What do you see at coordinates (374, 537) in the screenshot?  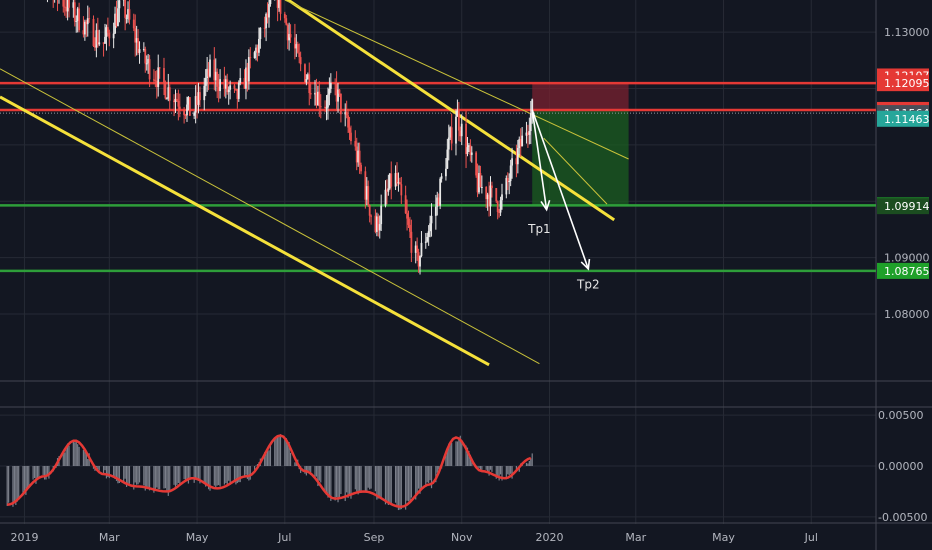 I see `x-tick-label: Sep` at bounding box center [374, 537].